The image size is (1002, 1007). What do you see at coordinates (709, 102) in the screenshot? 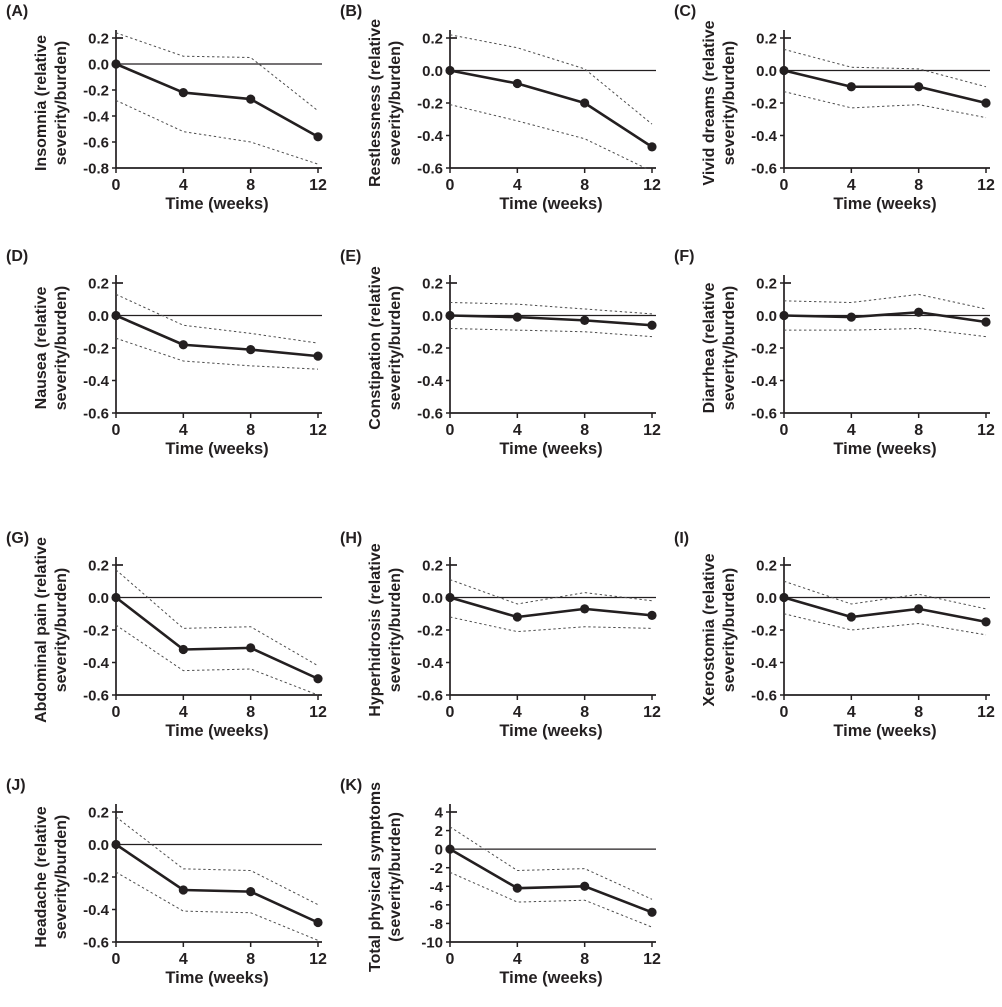
I see `y-axis-label: Vivid dreams (relative` at bounding box center [709, 102].